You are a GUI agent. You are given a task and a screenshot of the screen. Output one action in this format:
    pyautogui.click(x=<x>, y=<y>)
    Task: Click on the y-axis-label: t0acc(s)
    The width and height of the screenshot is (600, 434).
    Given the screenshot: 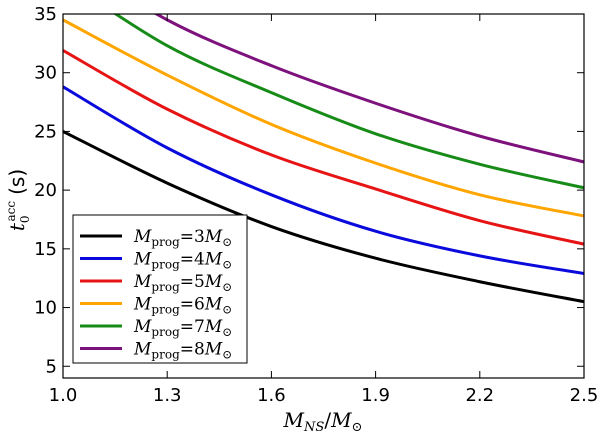 What is the action you would take?
    pyautogui.click(x=18, y=200)
    